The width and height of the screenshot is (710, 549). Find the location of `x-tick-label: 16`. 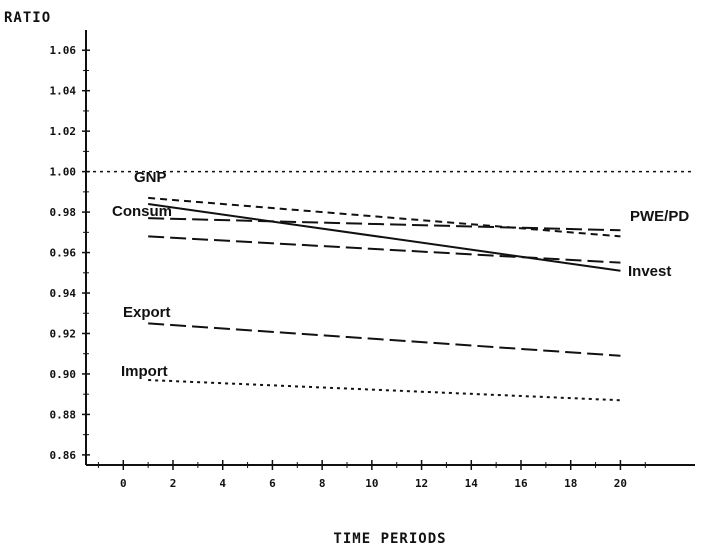

x-tick-label: 16 is located at coordinates (521, 483).